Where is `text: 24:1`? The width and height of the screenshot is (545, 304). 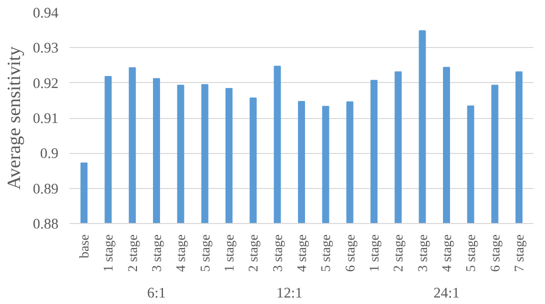
text: 24:1 is located at coordinates (446, 294).